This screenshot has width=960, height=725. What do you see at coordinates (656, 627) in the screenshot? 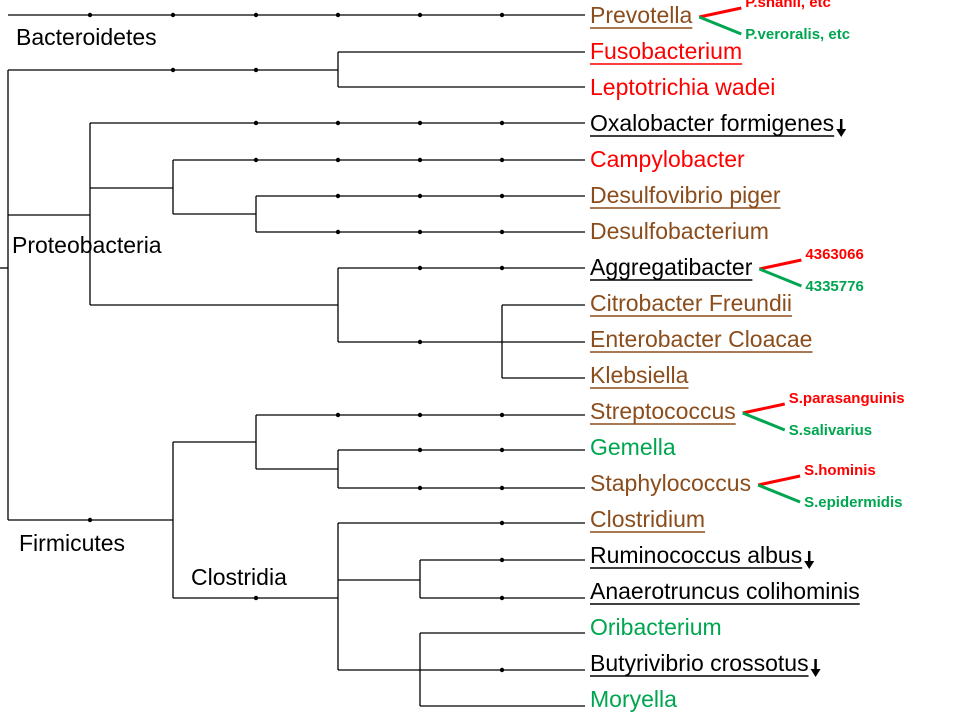
I see `taxon-label: Oribacterium` at bounding box center [656, 627].